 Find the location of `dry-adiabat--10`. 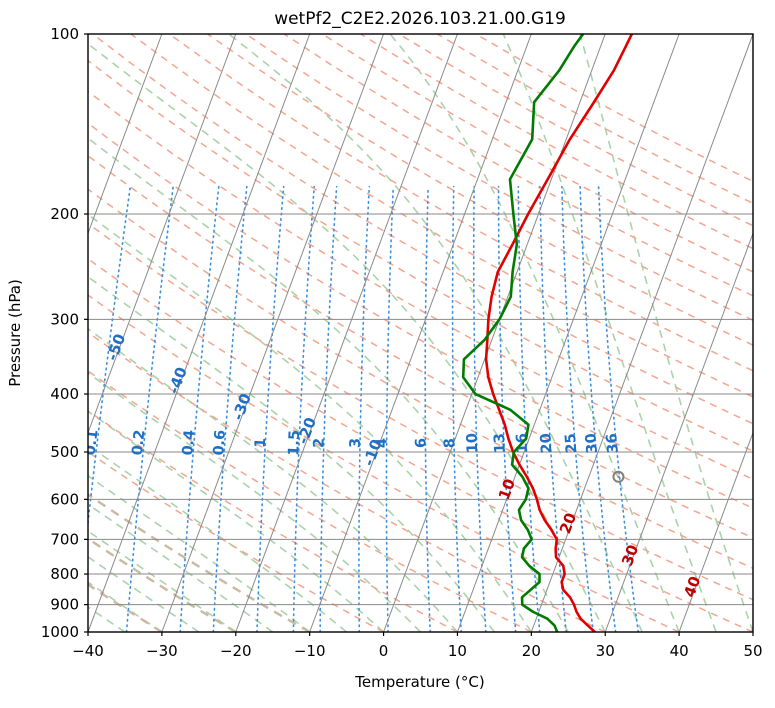

dry-adiabat--10 is located at coordinates (199, 562).